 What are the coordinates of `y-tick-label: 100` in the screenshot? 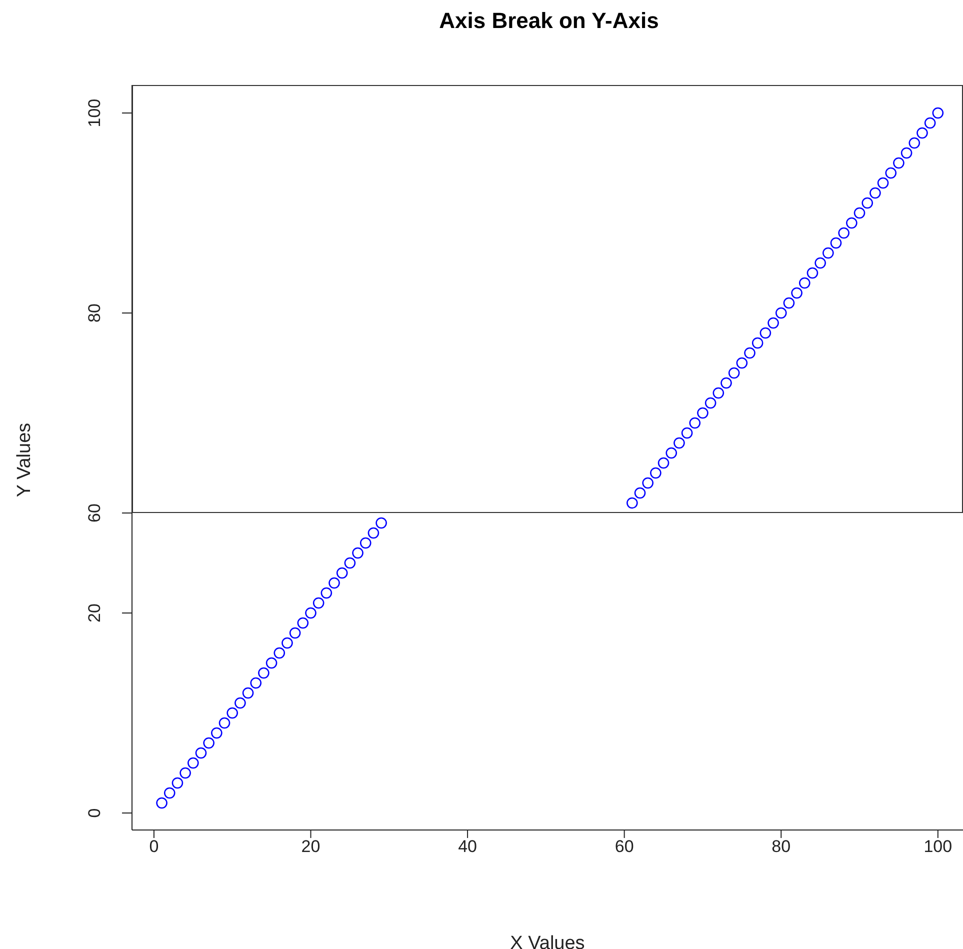 It's located at (94, 113).